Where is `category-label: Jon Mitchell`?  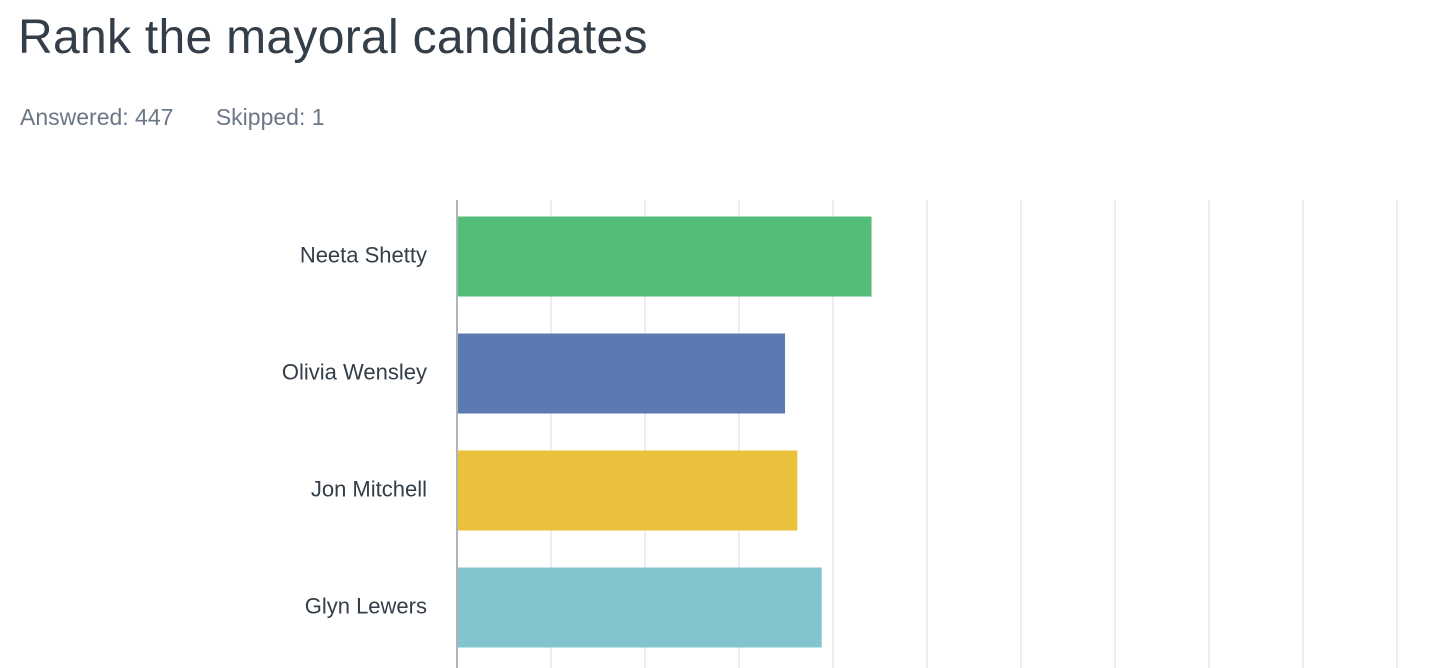
category-label: Jon Mitchell is located at coordinates (369, 488).